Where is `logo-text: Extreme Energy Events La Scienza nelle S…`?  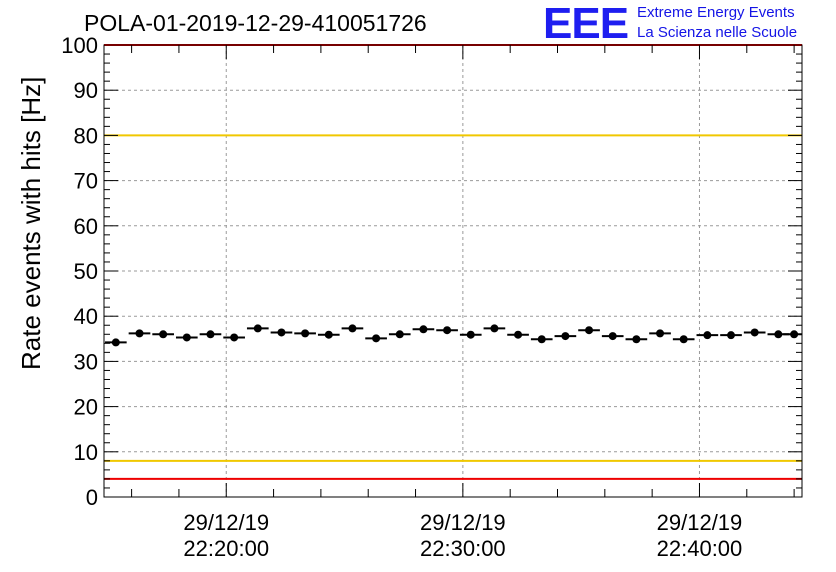 logo-text: Extreme Energy Events La Scienza nelle S… is located at coordinates (717, 23).